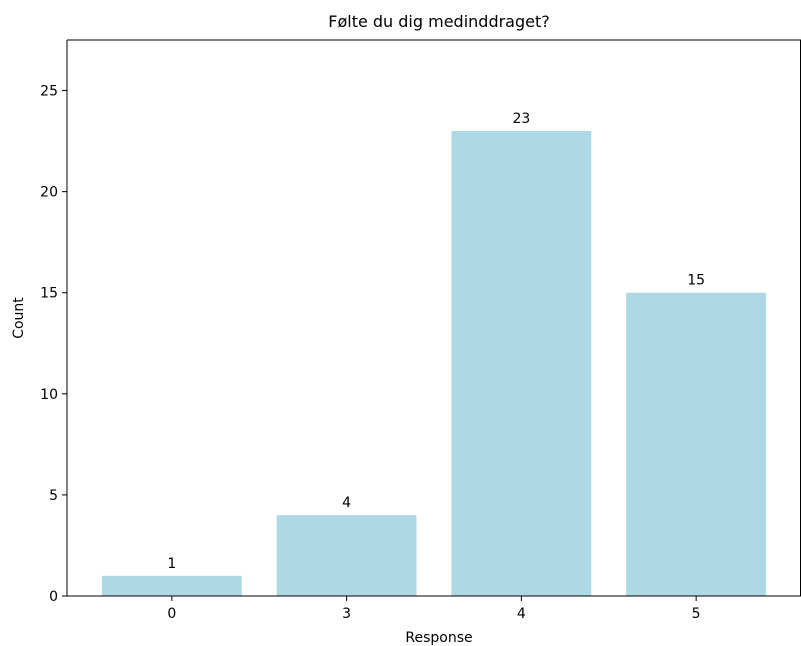  Describe the element at coordinates (49, 193) in the screenshot. I see `y-tick-label-20: 20` at that location.